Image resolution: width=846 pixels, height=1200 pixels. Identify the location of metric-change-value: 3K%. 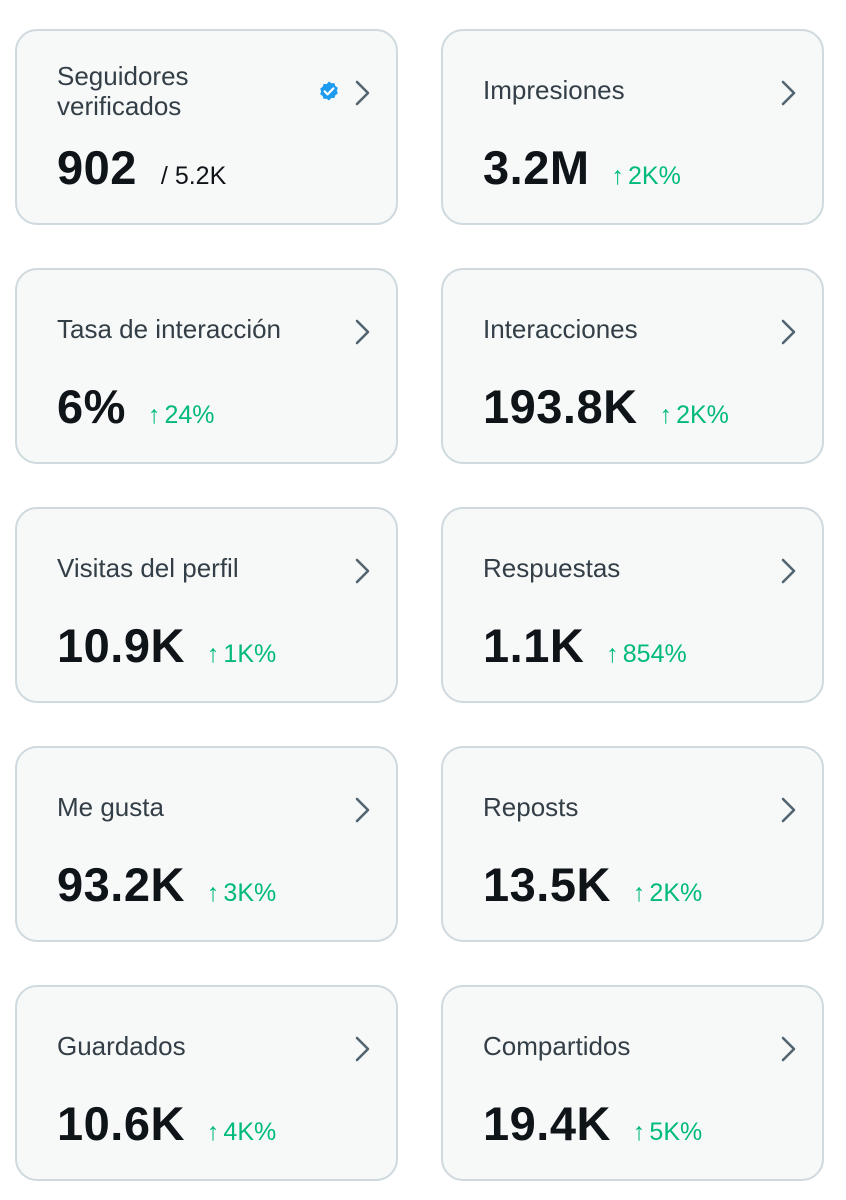
(250, 893).